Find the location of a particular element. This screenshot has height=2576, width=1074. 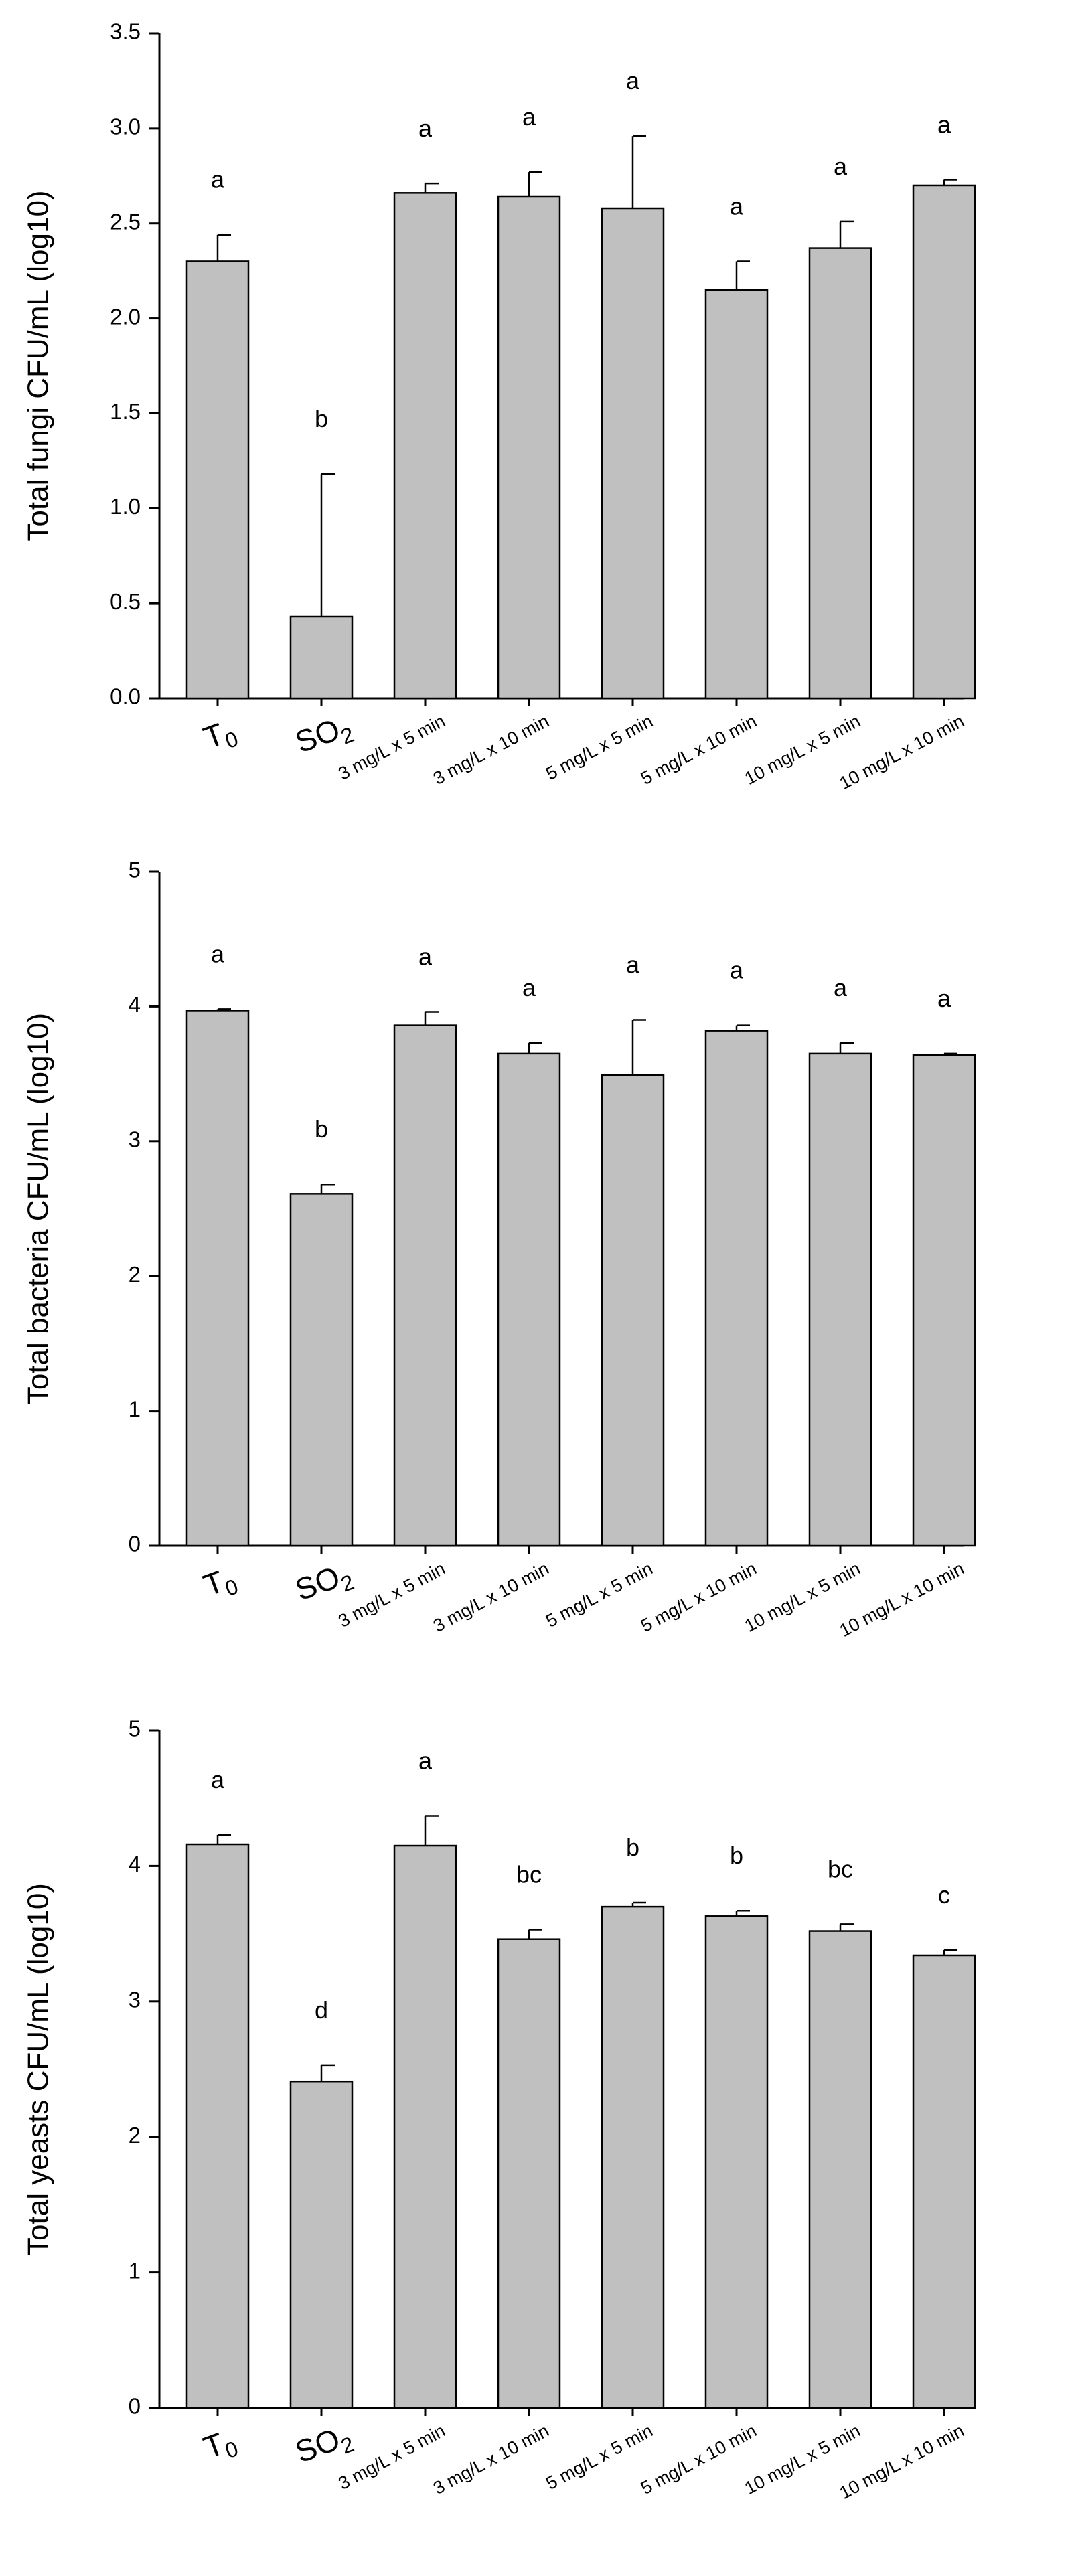

y-tick-label: 3.0 is located at coordinates (125, 127).